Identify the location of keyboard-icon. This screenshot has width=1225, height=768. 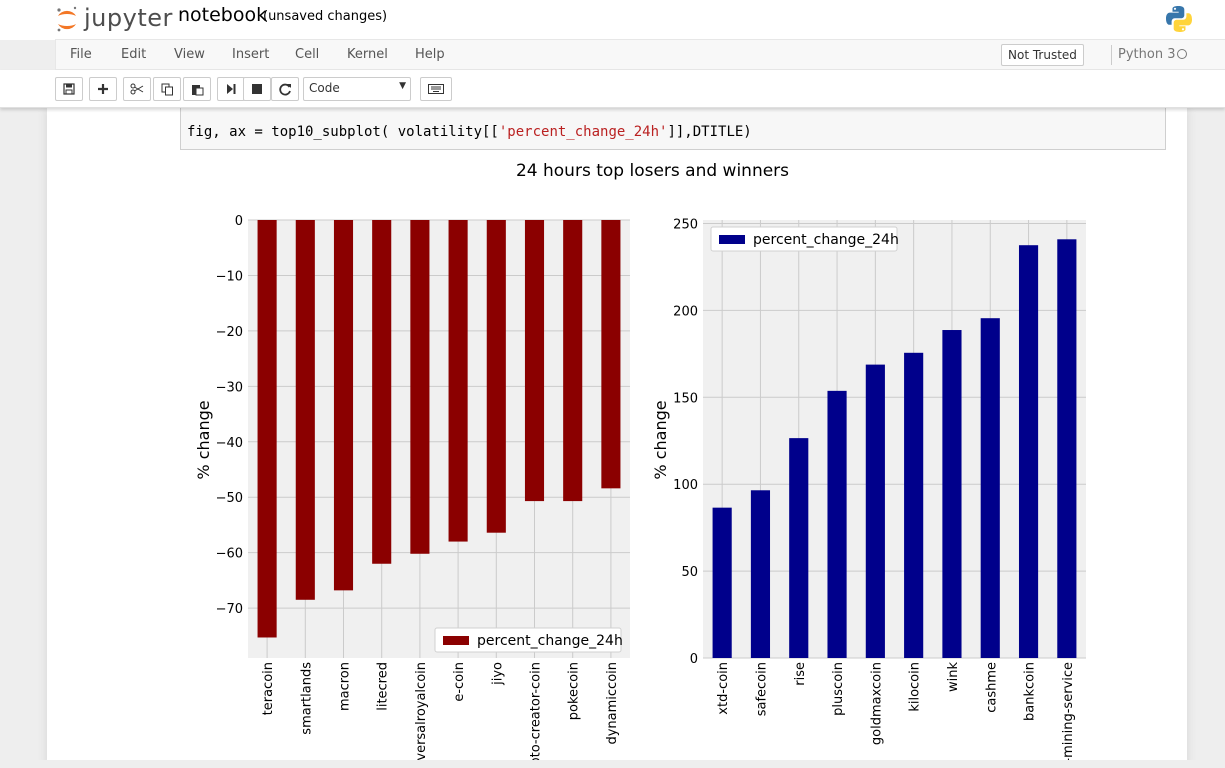
(436, 89).